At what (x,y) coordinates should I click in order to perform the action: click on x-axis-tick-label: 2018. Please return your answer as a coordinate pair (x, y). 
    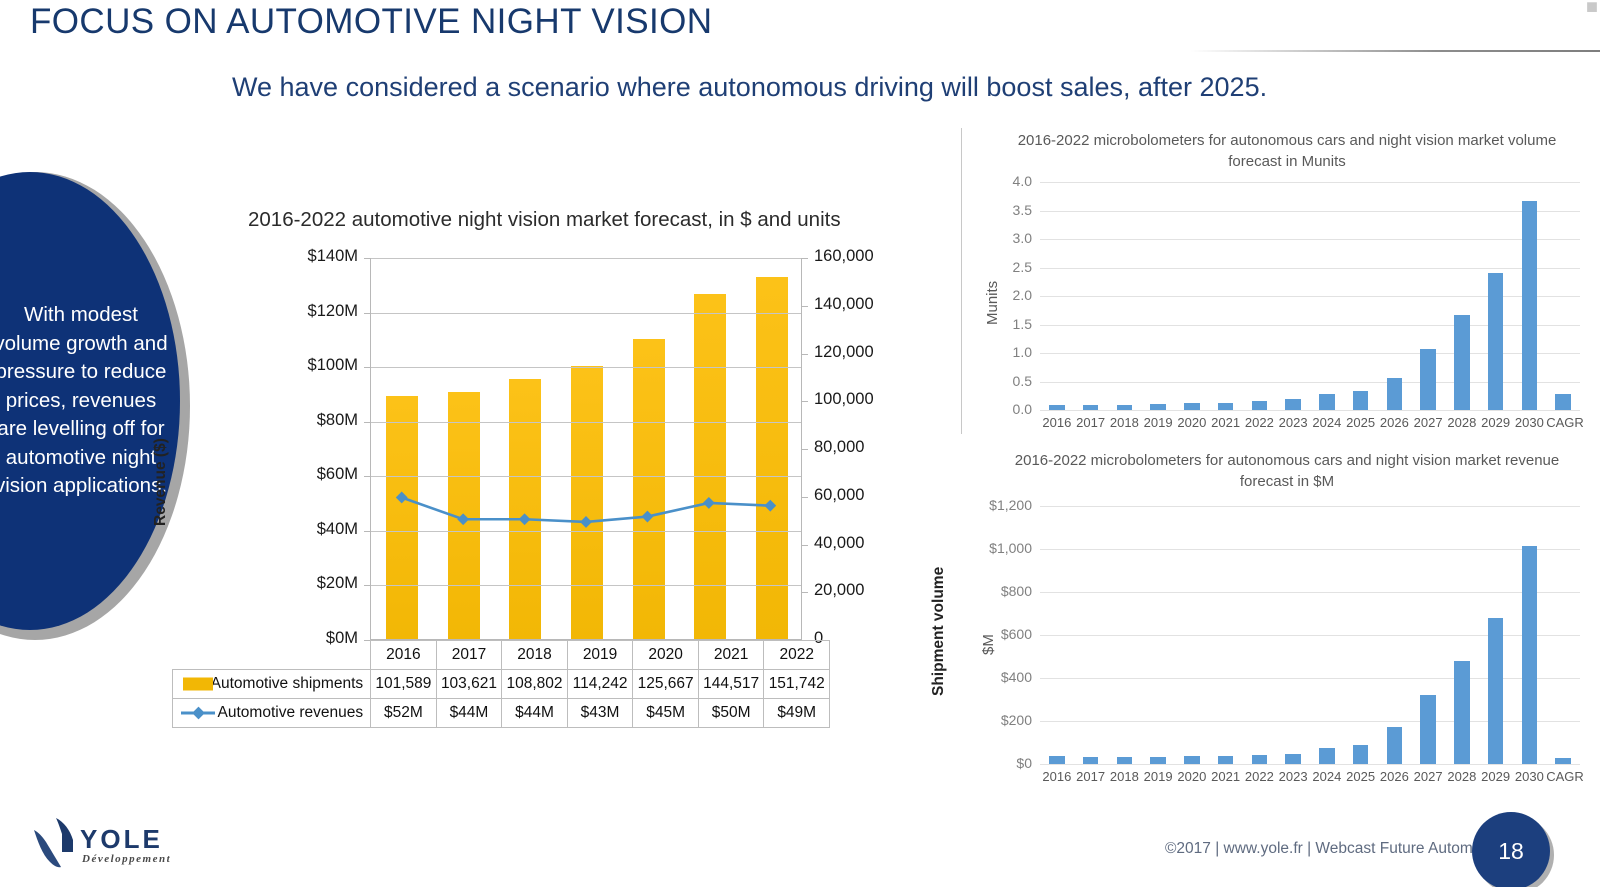
    Looking at the image, I should click on (1124, 422).